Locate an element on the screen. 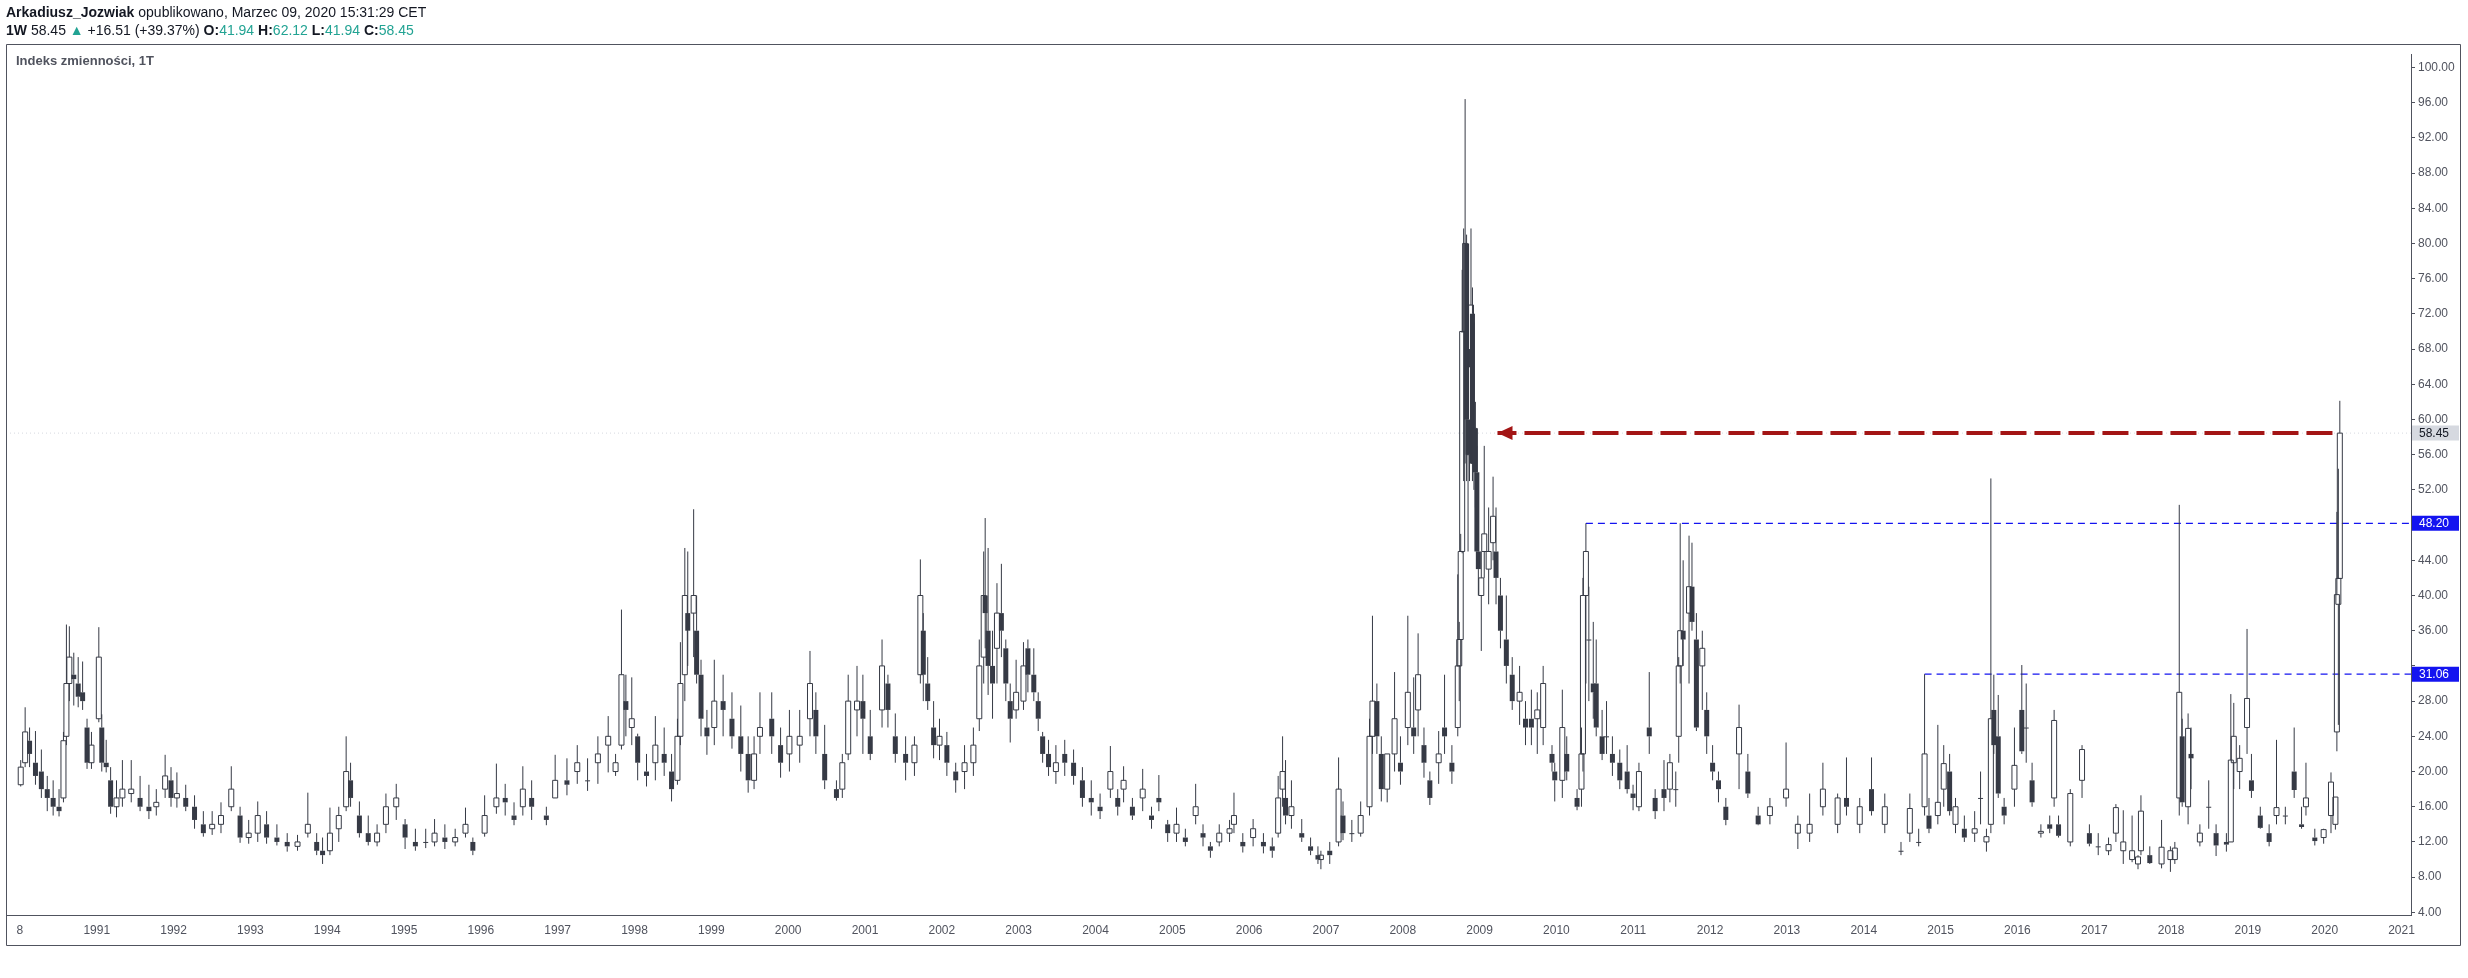 This screenshot has height=978, width=2468. y-tick-label: 64.00 is located at coordinates (2433, 383).